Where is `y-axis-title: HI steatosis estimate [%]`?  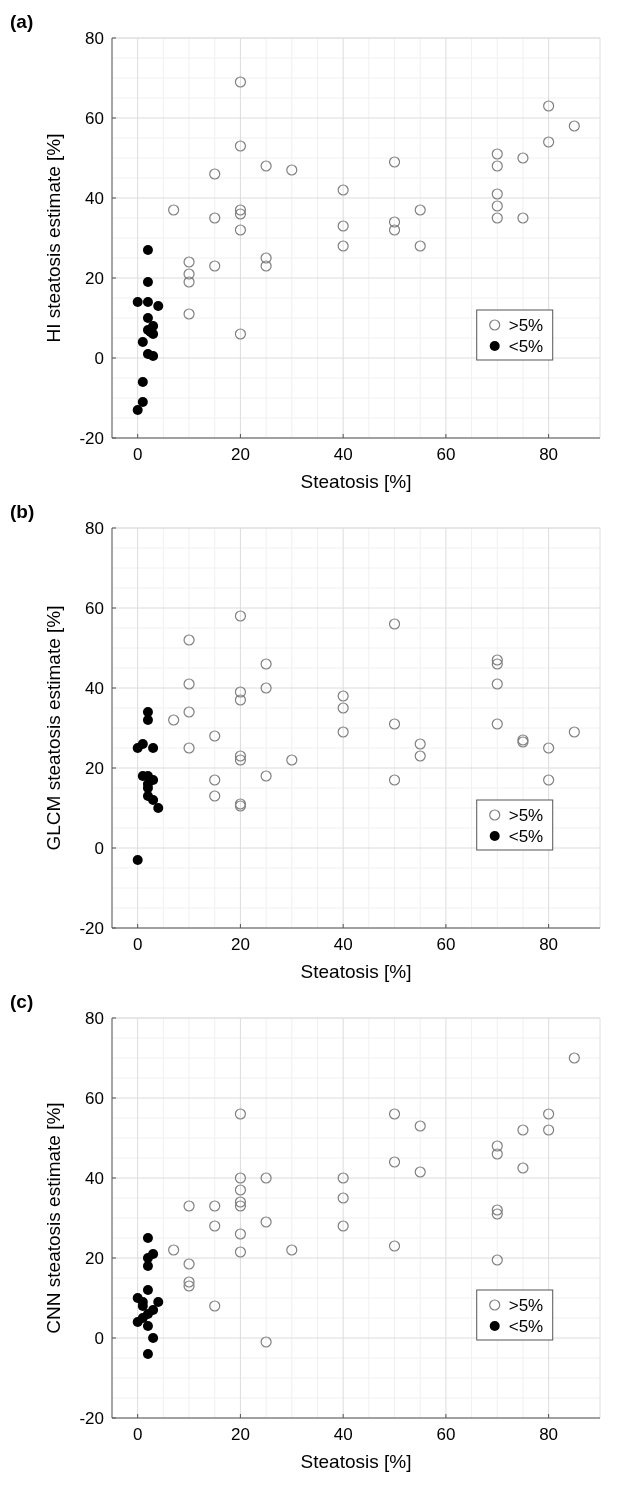 y-axis-title: HI steatosis estimate [%] is located at coordinates (53, 238).